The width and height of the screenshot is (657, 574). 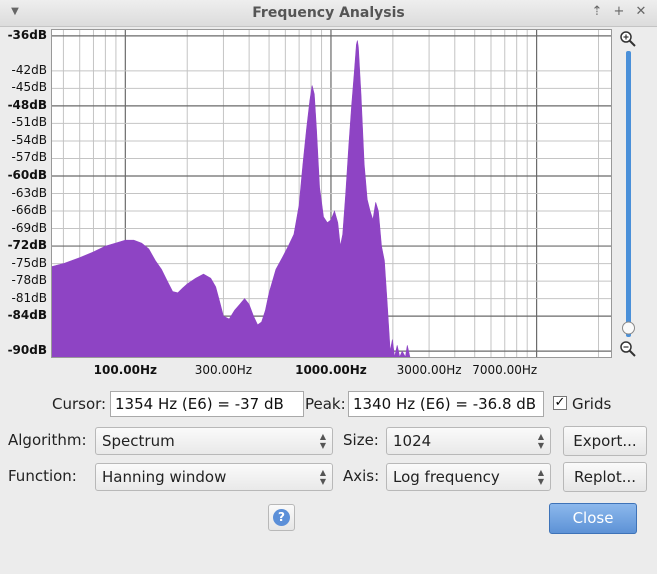 I want to click on y-tick-label: -63dB, so click(x=29, y=192).